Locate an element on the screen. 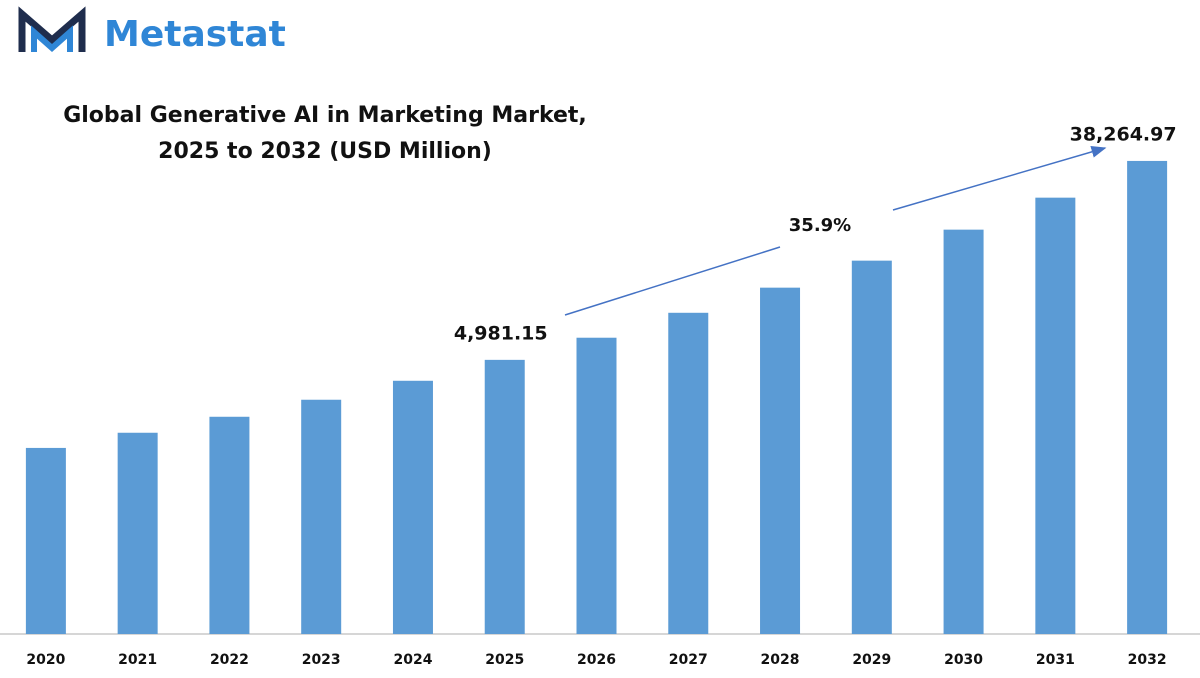 Image resolution: width=1200 pixels, height=678 pixels. x-tick-label: 2029 is located at coordinates (871, 660).